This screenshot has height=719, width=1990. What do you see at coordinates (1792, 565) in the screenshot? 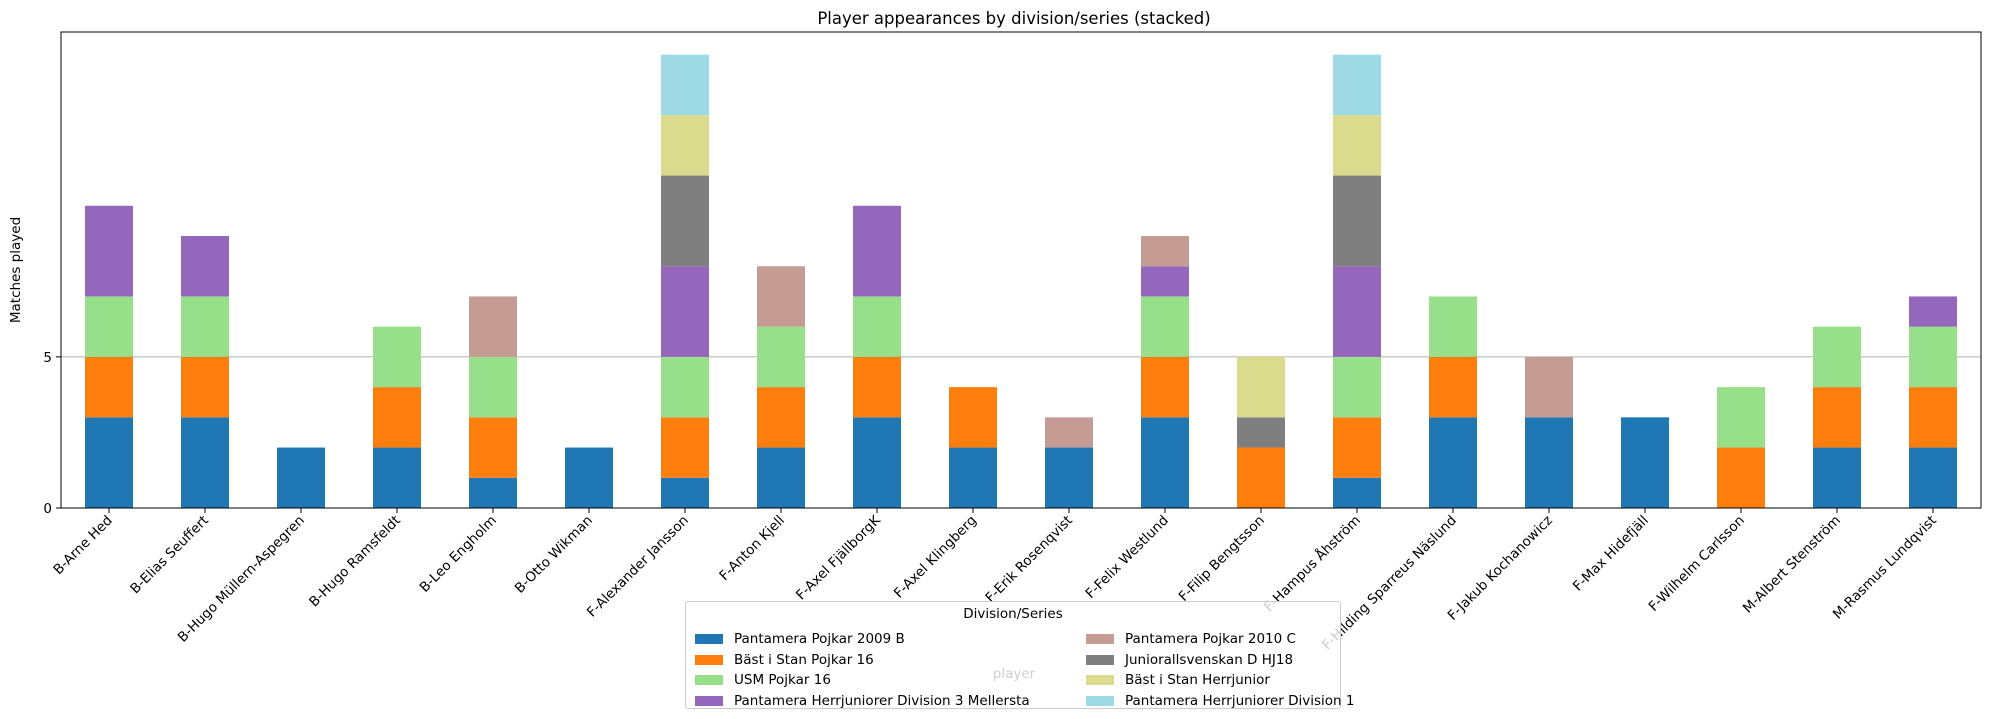
I see `x-tick-label-m-albert-stenstrom: M-Albert Stenström` at bounding box center [1792, 565].